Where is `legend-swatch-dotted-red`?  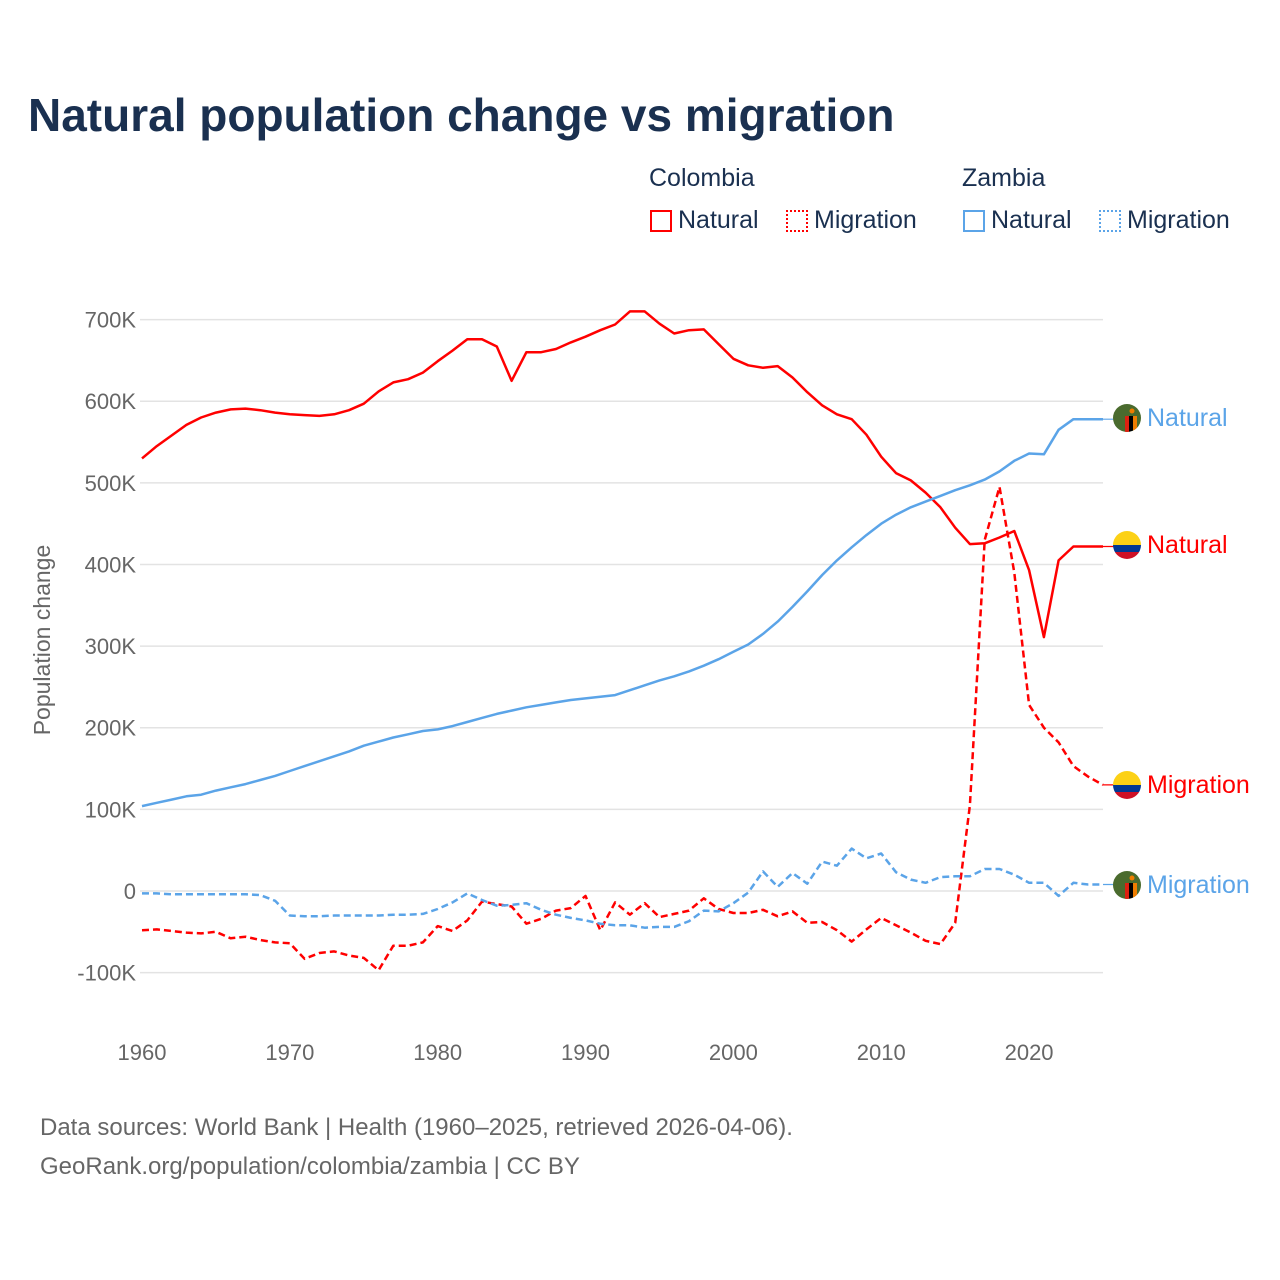 legend-swatch-dotted-red is located at coordinates (797, 220).